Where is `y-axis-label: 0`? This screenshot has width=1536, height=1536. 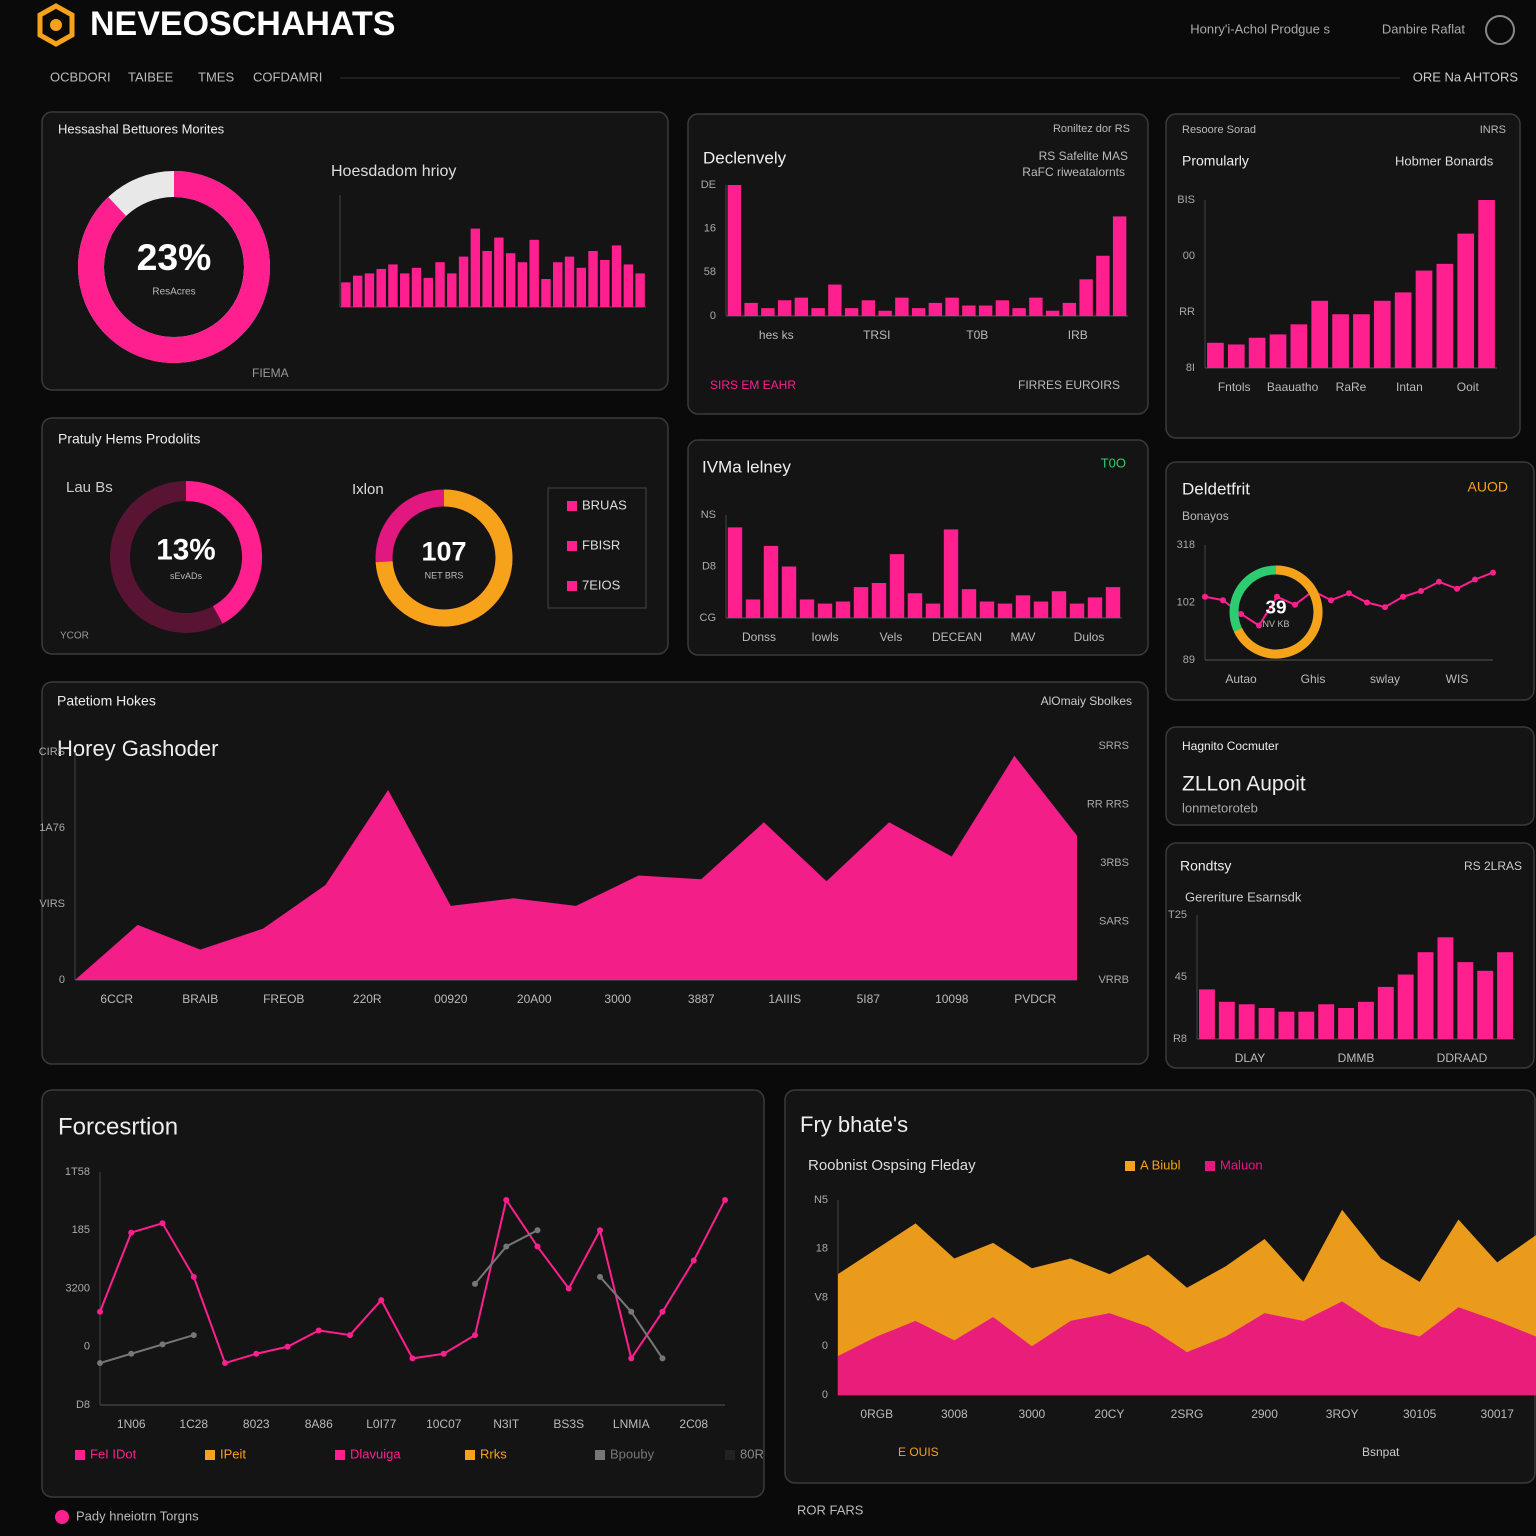
y-axis-label: 0 is located at coordinates (87, 1347).